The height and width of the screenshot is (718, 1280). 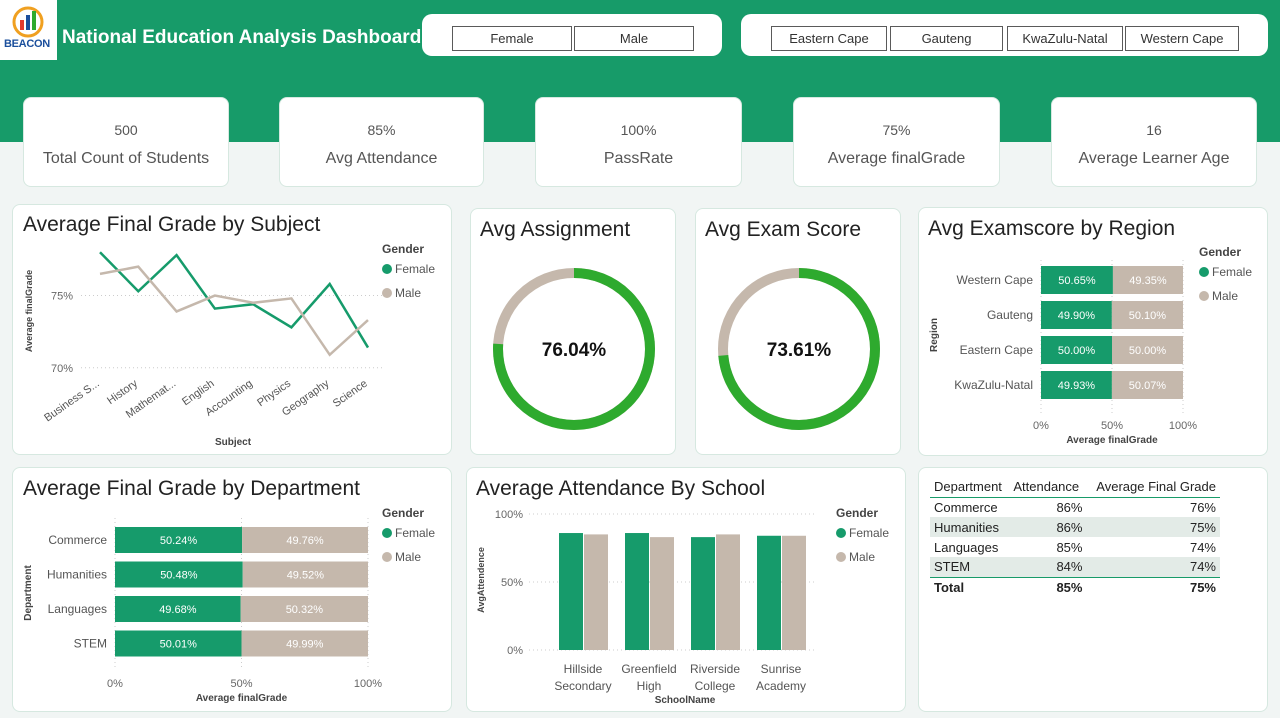 I want to click on kpi-card-avg-learner-age: 16 Average Learner Age, so click(x=1154, y=142).